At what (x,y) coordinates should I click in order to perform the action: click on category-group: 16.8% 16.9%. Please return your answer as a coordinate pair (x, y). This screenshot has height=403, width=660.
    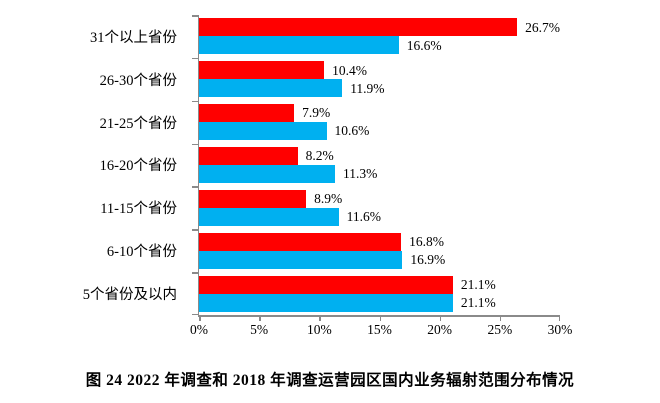
    Looking at the image, I should click on (379, 250).